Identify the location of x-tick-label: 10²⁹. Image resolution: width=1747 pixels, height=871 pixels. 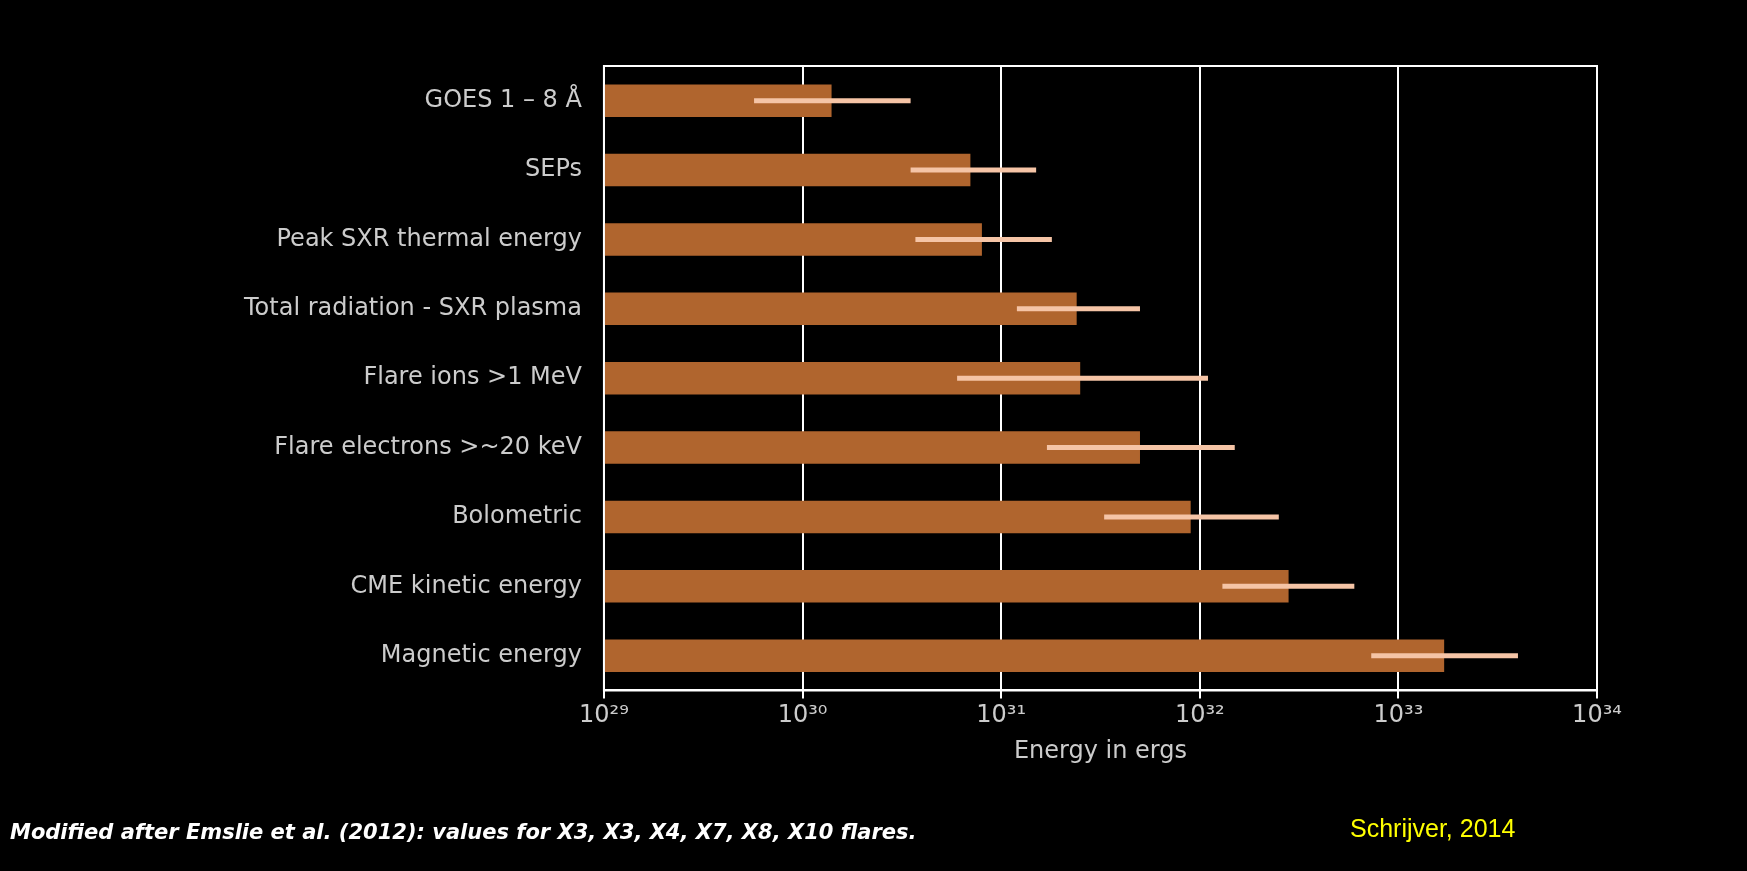
(604, 714).